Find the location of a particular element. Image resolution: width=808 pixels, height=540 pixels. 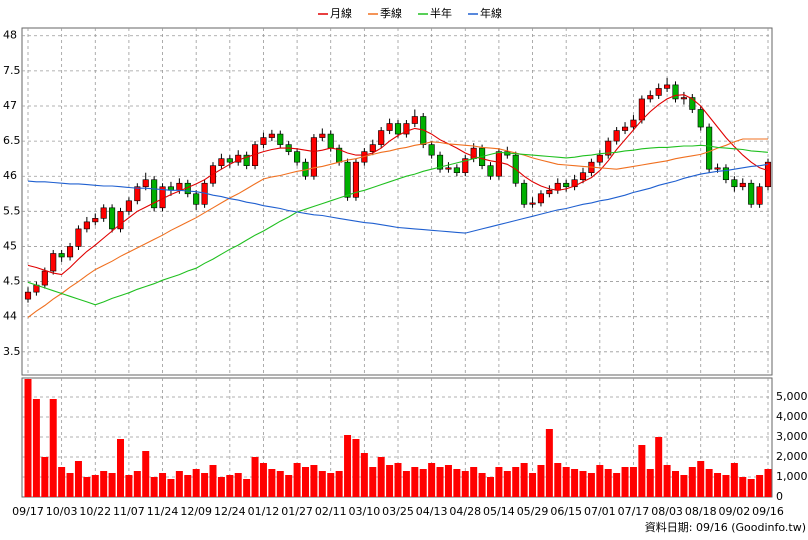

moving-average-line is located at coordinates (398, 198).